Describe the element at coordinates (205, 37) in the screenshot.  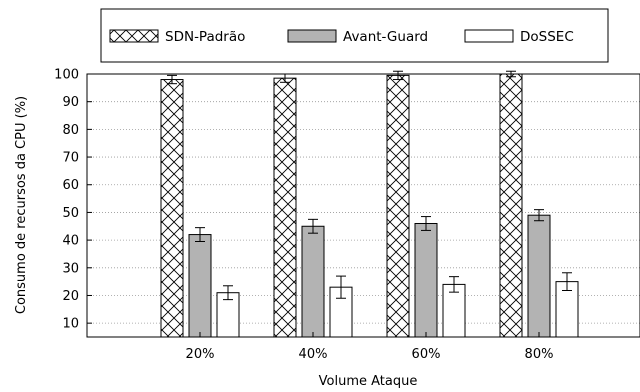
I see `legend-label-sdn-padrao: SDN-Padrão` at that location.